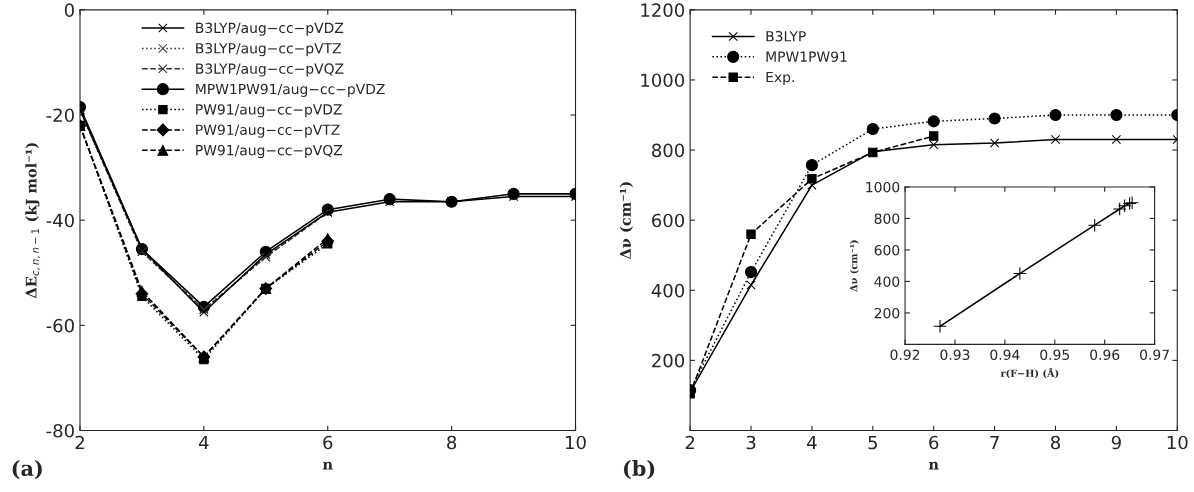  Describe the element at coordinates (269, 111) in the screenshot. I see `legend-label: PW91/aug−cc−pVDZ` at that location.